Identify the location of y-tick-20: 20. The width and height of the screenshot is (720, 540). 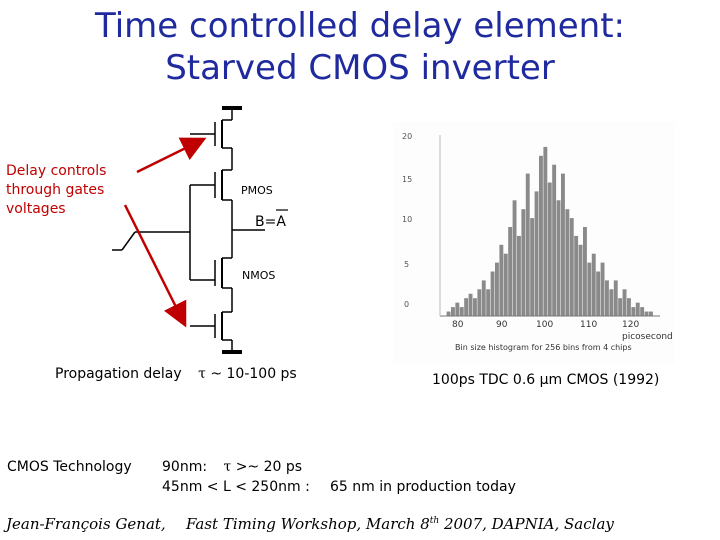
(407, 136).